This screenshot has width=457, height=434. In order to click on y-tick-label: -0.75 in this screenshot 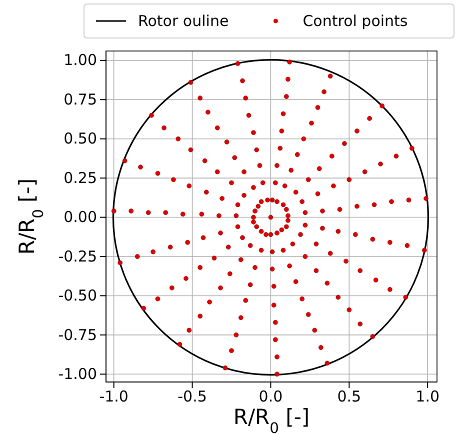, I will do `click(77, 335)`.